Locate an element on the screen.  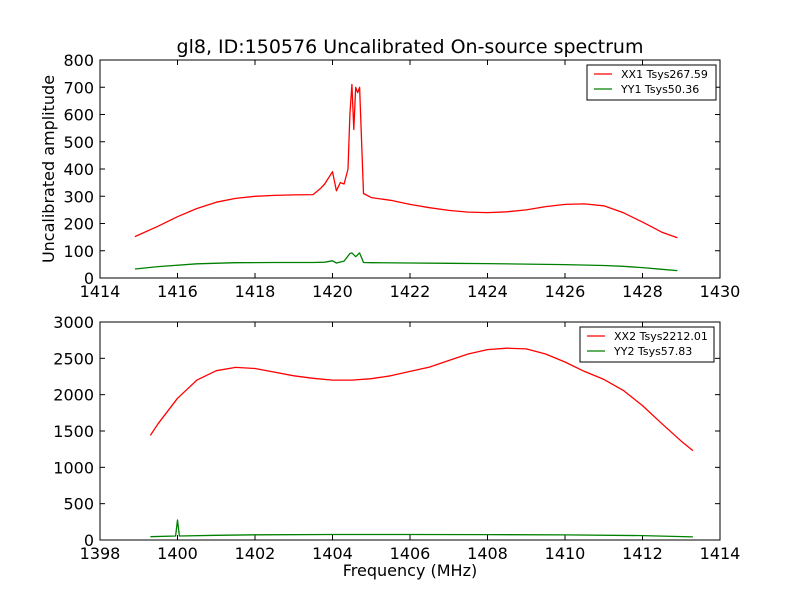
bottom-y-tick-label: 1500 is located at coordinates (73, 431).